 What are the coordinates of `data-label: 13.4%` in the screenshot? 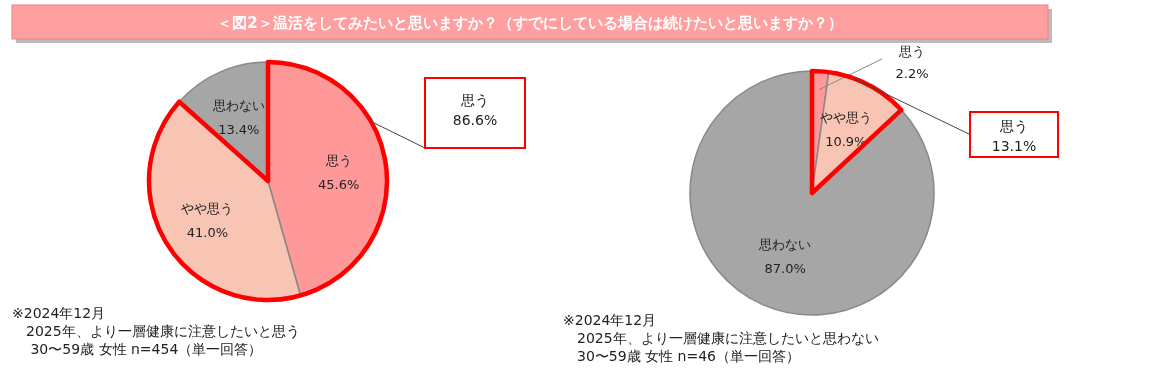 It's located at (239, 129).